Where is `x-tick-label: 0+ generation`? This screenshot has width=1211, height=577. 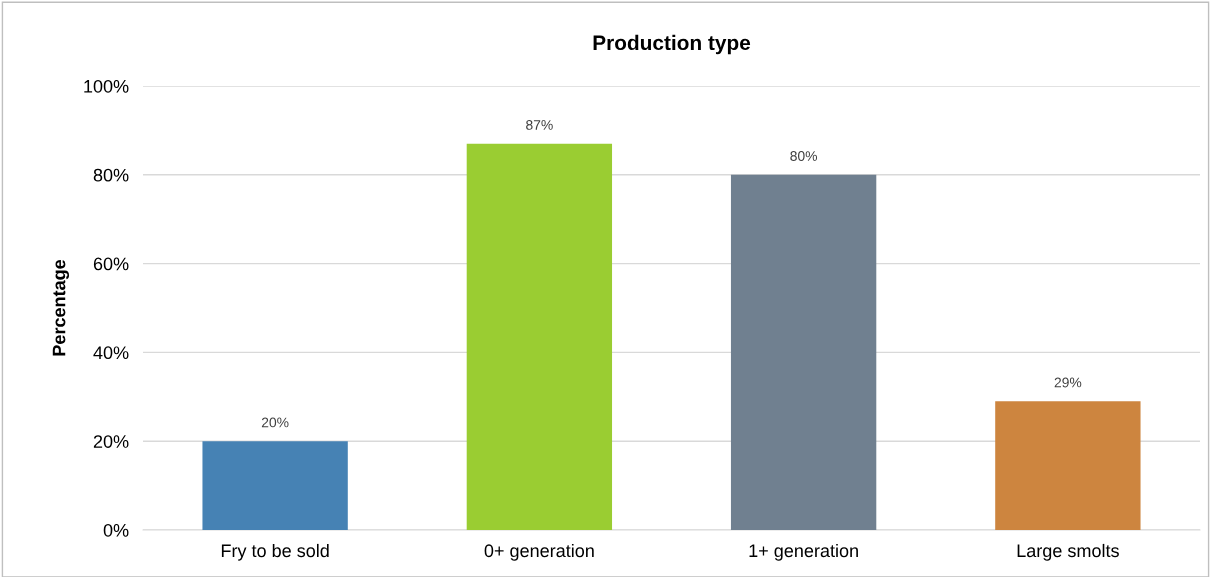
x-tick-label: 0+ generation is located at coordinates (539, 552).